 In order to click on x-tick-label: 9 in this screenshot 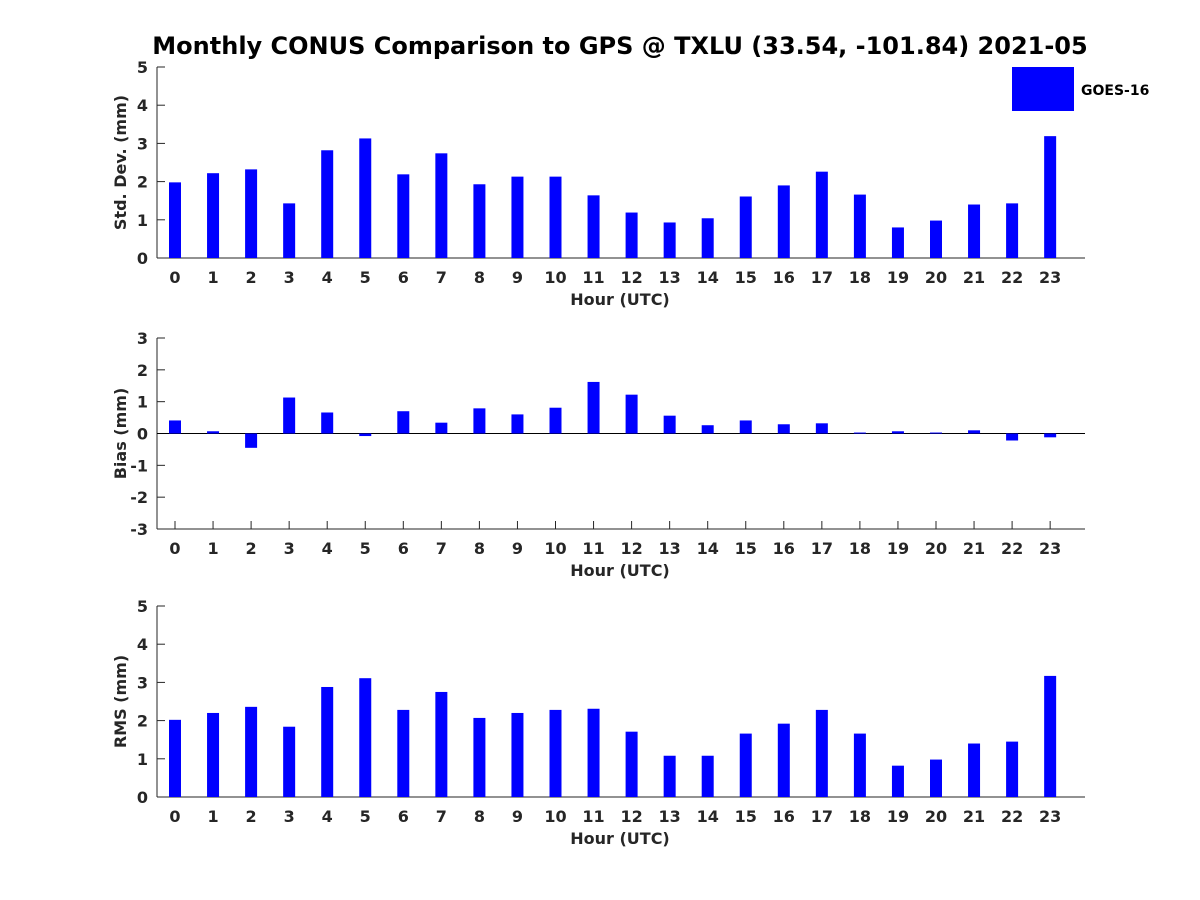, I will do `click(517, 277)`.